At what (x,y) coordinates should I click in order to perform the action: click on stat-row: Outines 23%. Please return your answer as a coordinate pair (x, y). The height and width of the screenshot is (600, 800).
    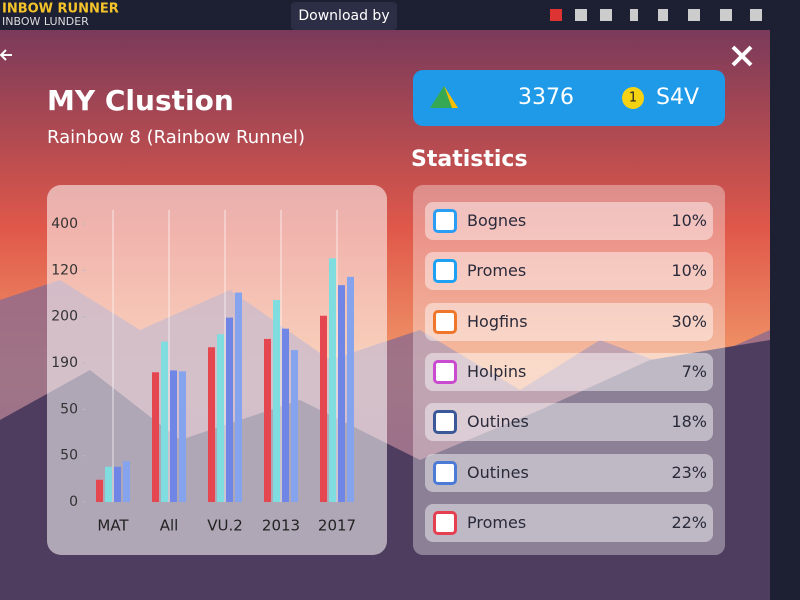
    Looking at the image, I should click on (569, 472).